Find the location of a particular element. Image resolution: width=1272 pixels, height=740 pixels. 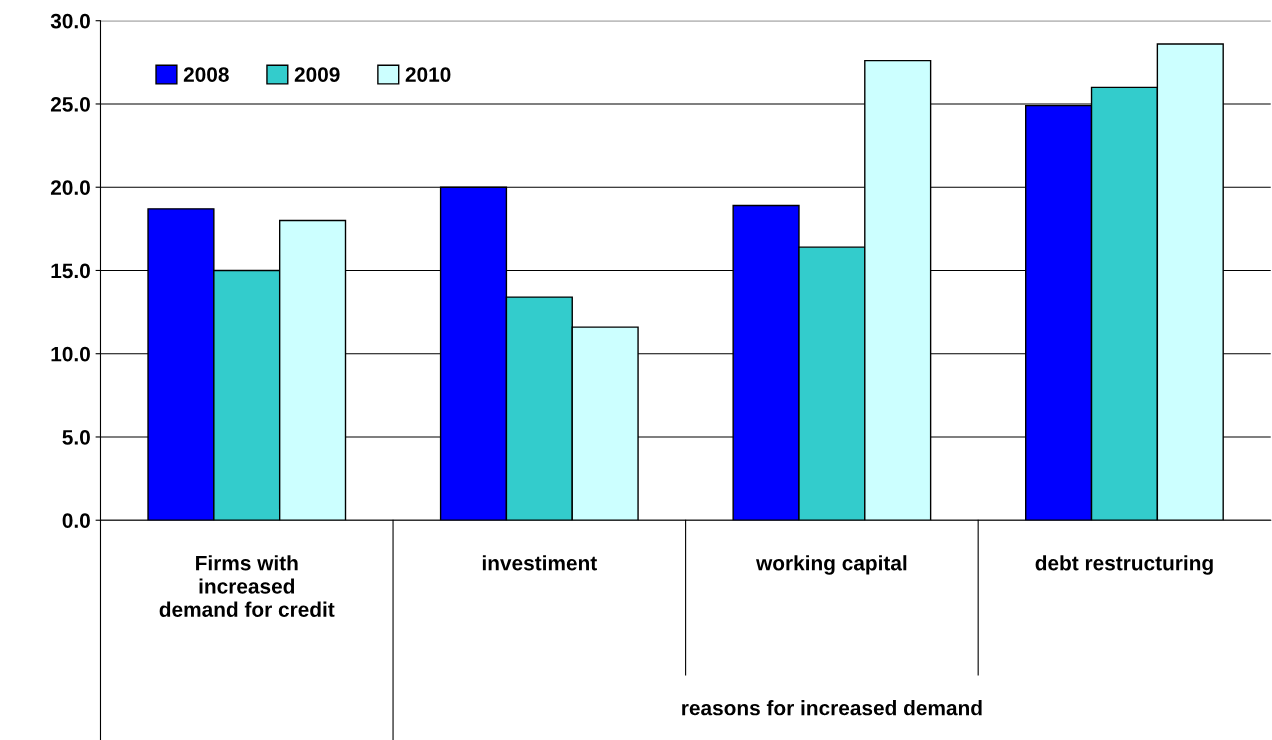

text: reasons for increased demand is located at coordinates (832, 708).